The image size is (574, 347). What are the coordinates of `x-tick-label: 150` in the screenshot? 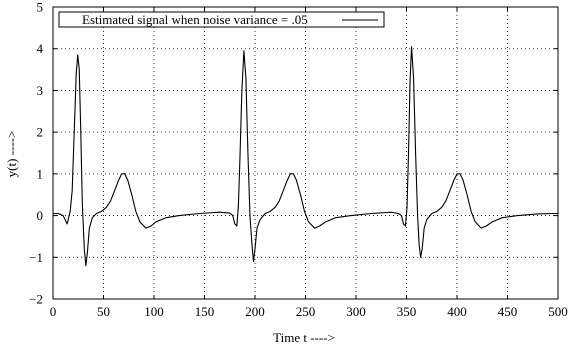 It's located at (205, 311).